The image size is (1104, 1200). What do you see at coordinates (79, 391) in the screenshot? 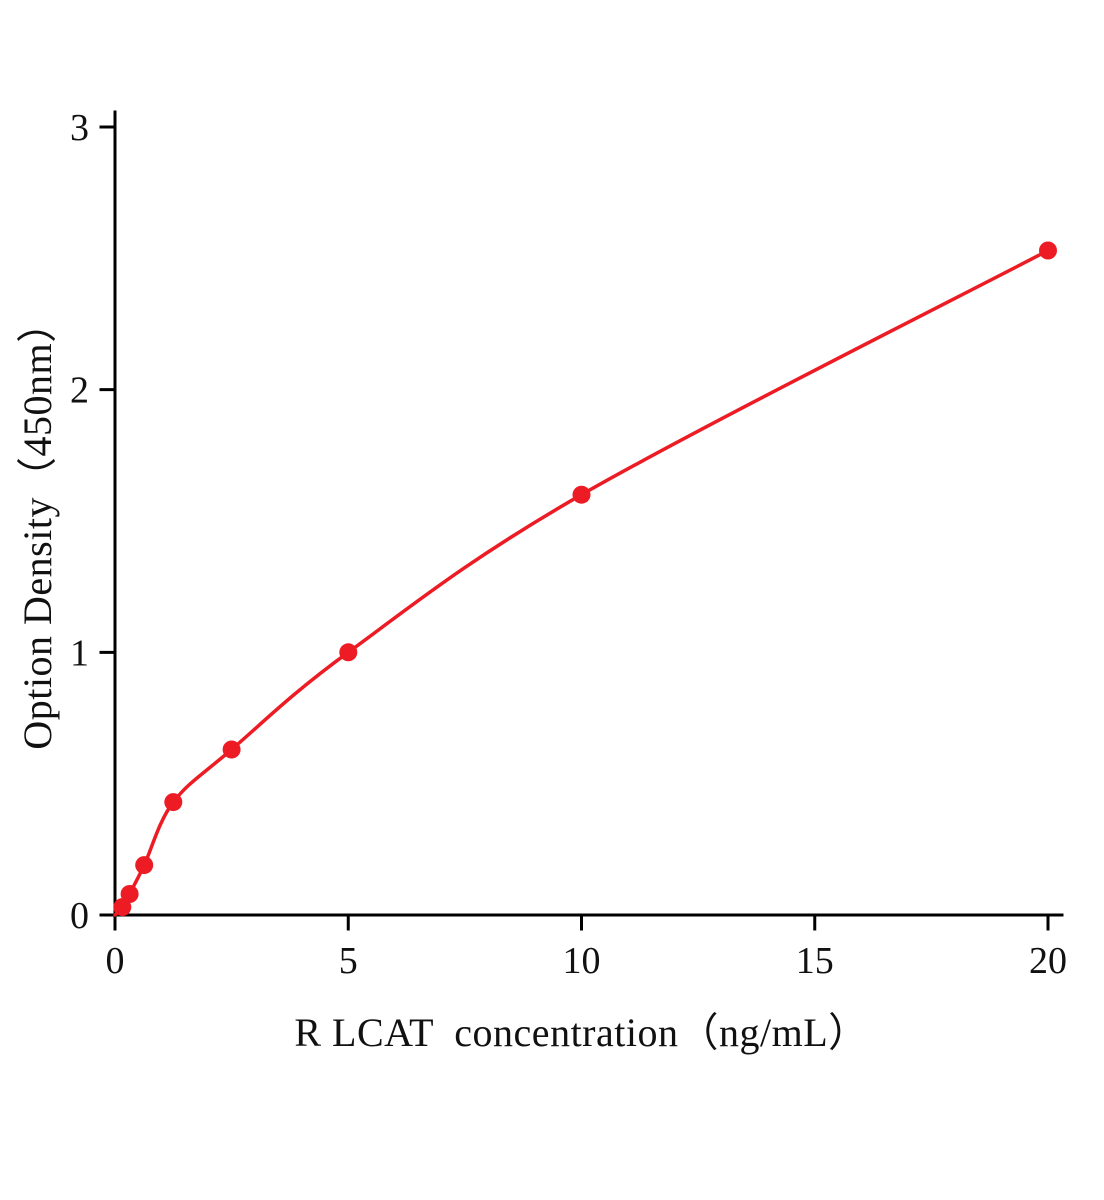
I see `y-tick-label: 2` at bounding box center [79, 391].